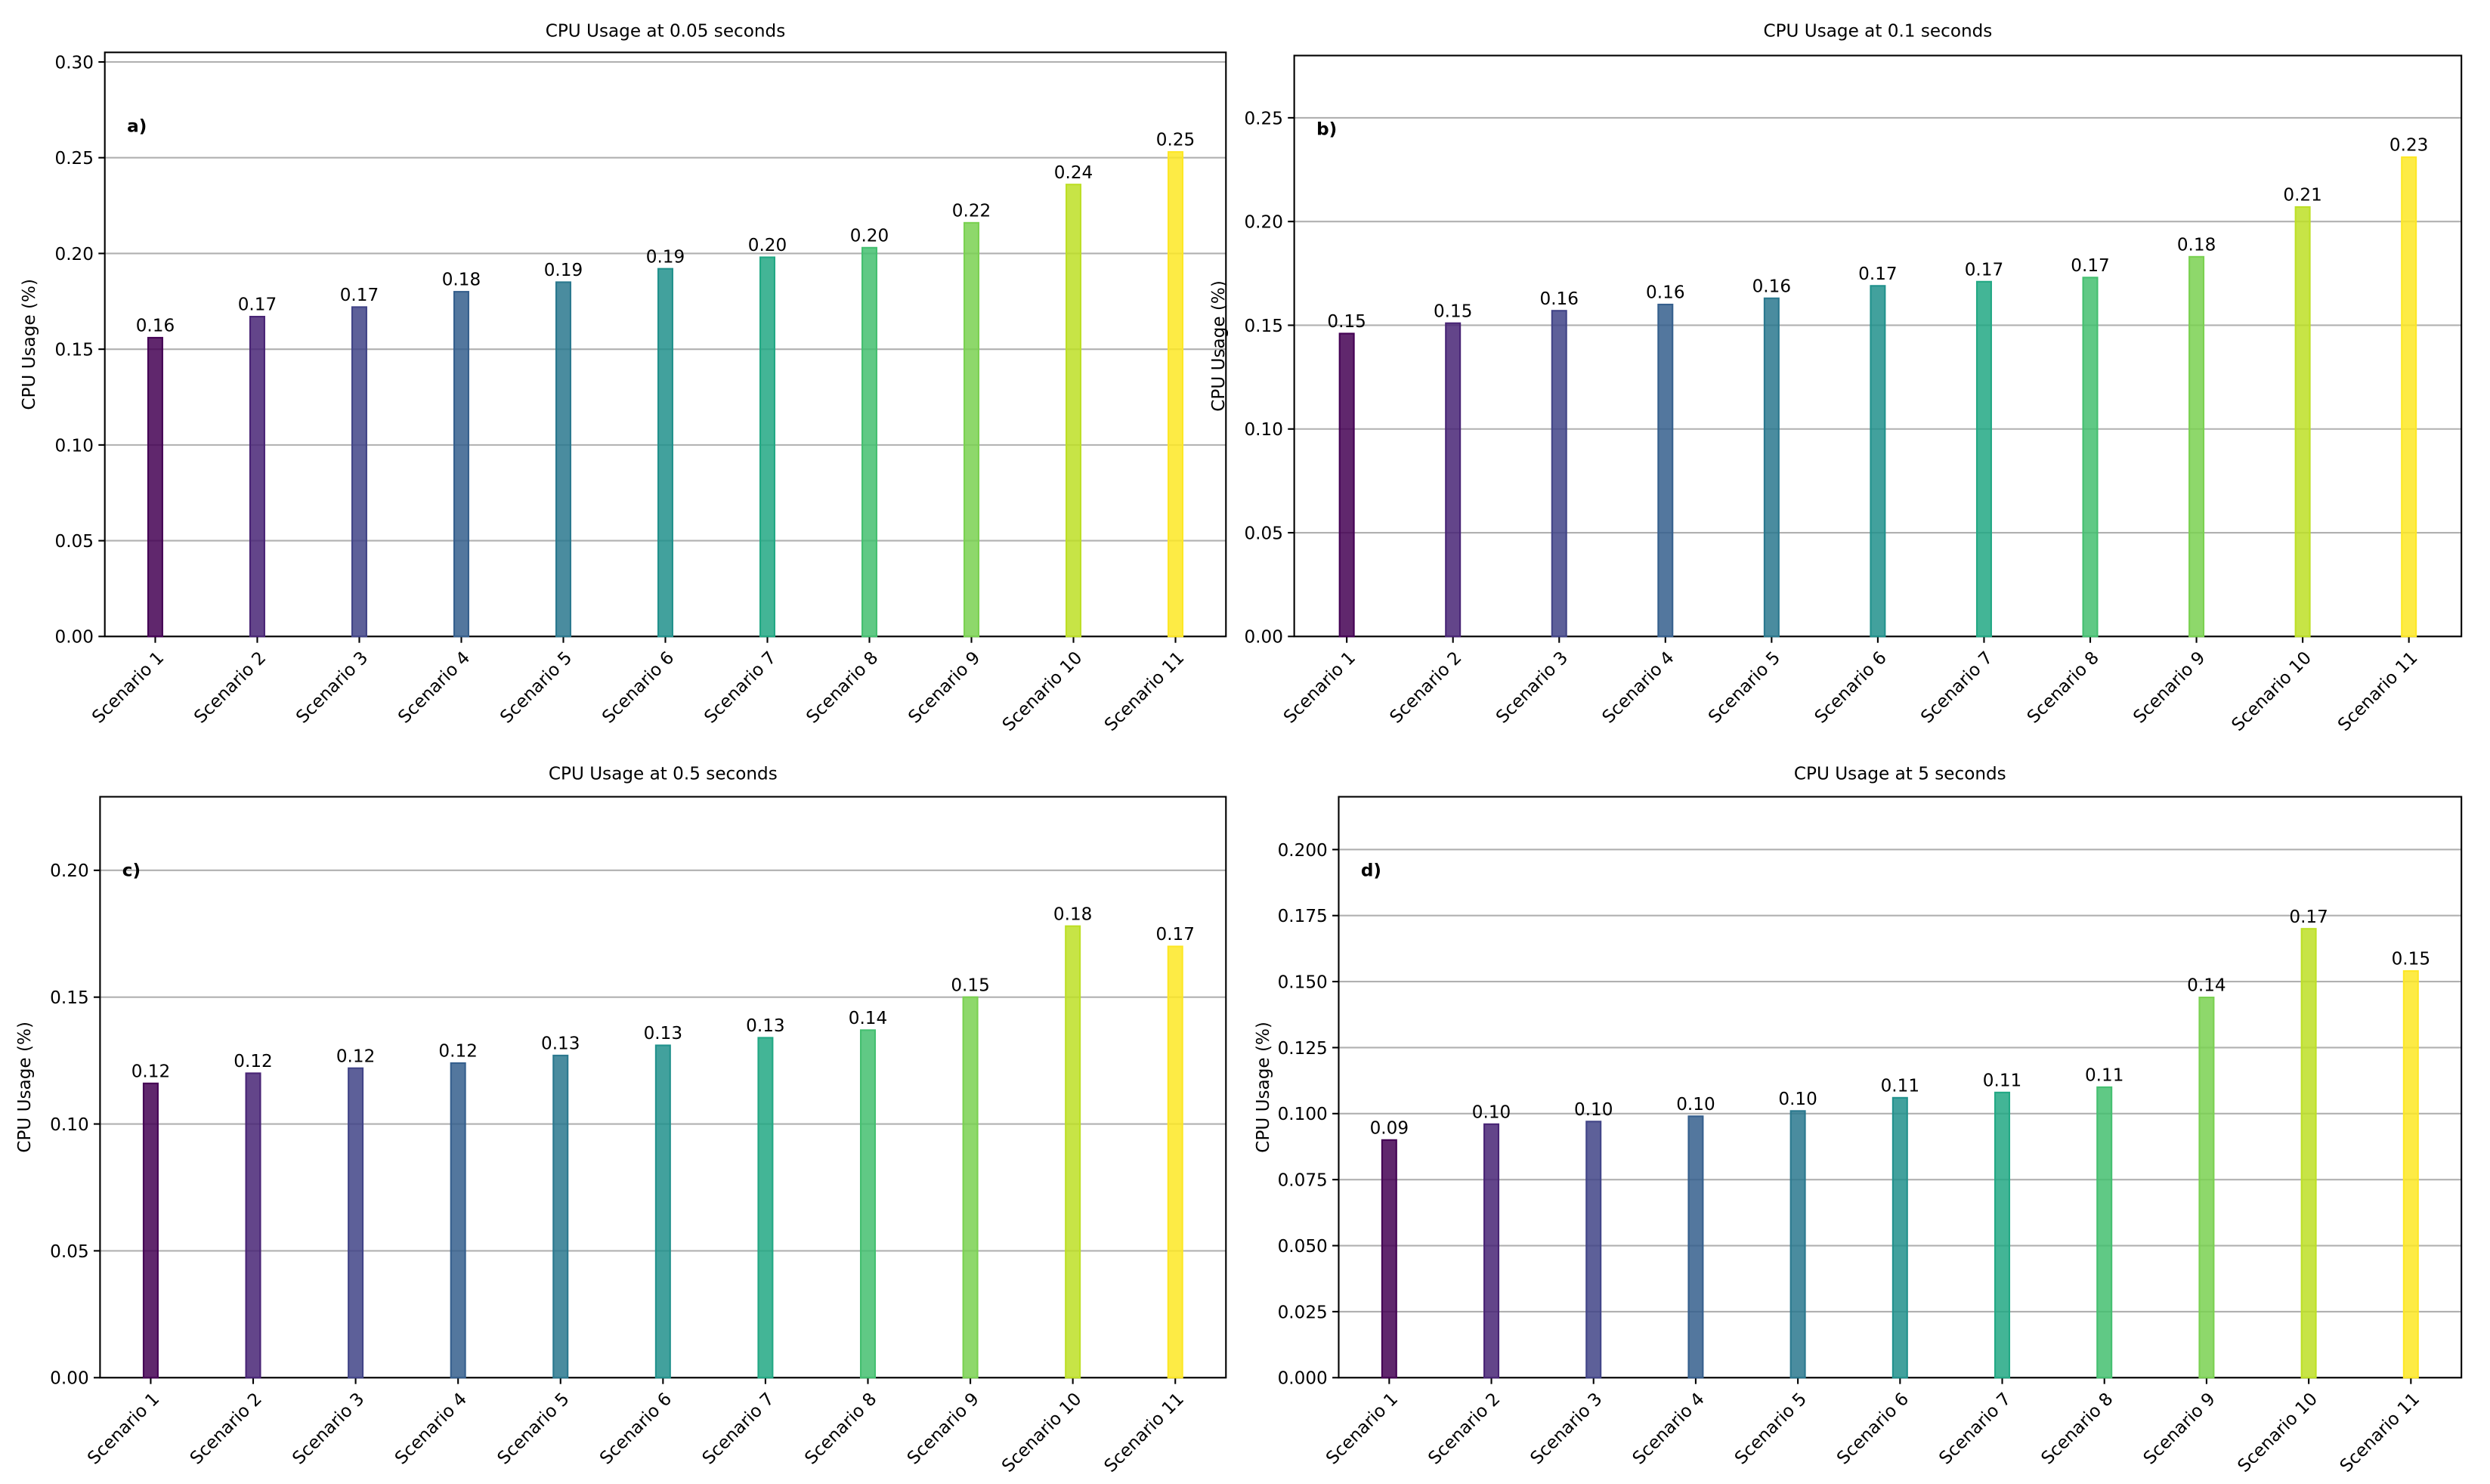 This screenshot has height=1484, width=2490. Describe the element at coordinates (1303, 1181) in the screenshot. I see `y-tick-label: 0.075` at that location.